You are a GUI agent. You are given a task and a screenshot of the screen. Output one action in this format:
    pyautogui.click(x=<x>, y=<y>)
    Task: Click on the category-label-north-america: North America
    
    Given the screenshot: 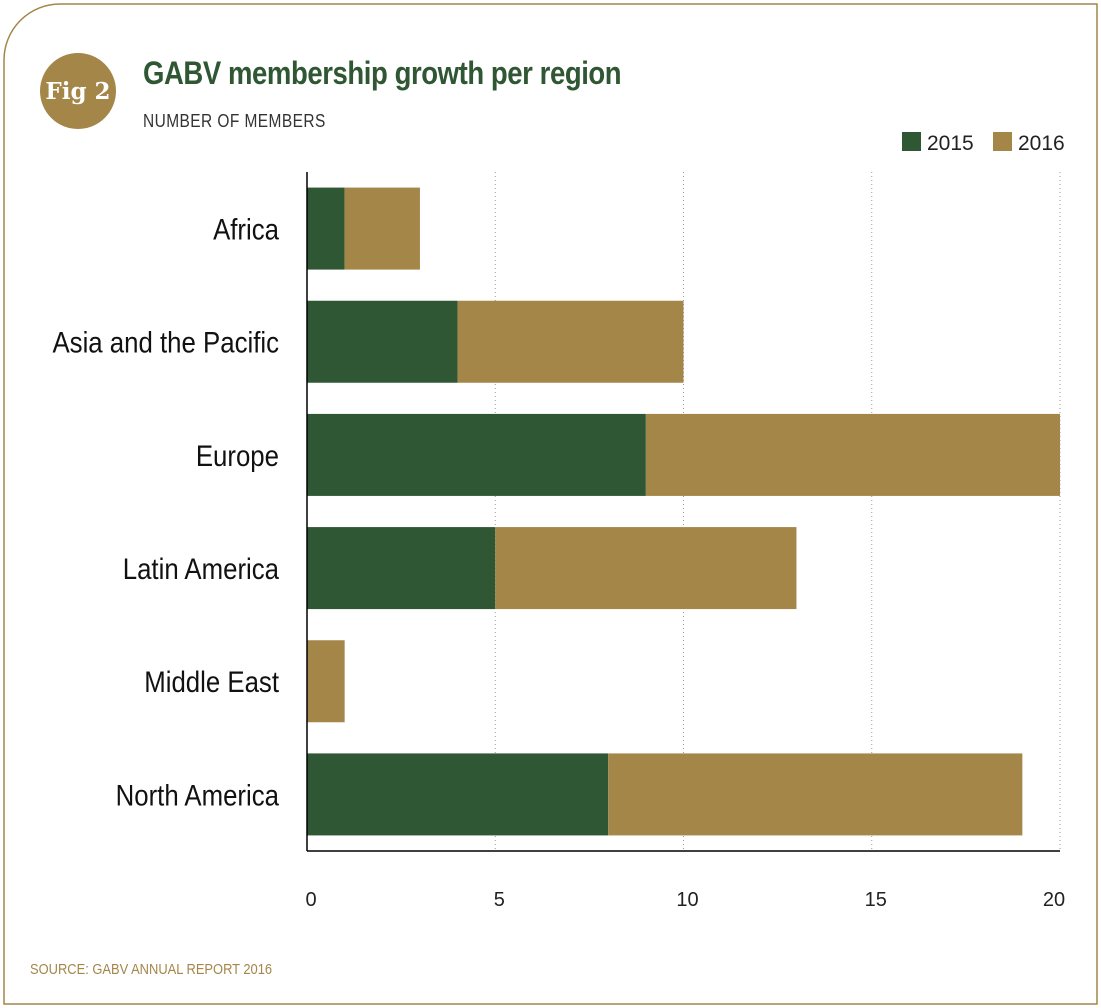 What is the action you would take?
    pyautogui.click(x=198, y=795)
    